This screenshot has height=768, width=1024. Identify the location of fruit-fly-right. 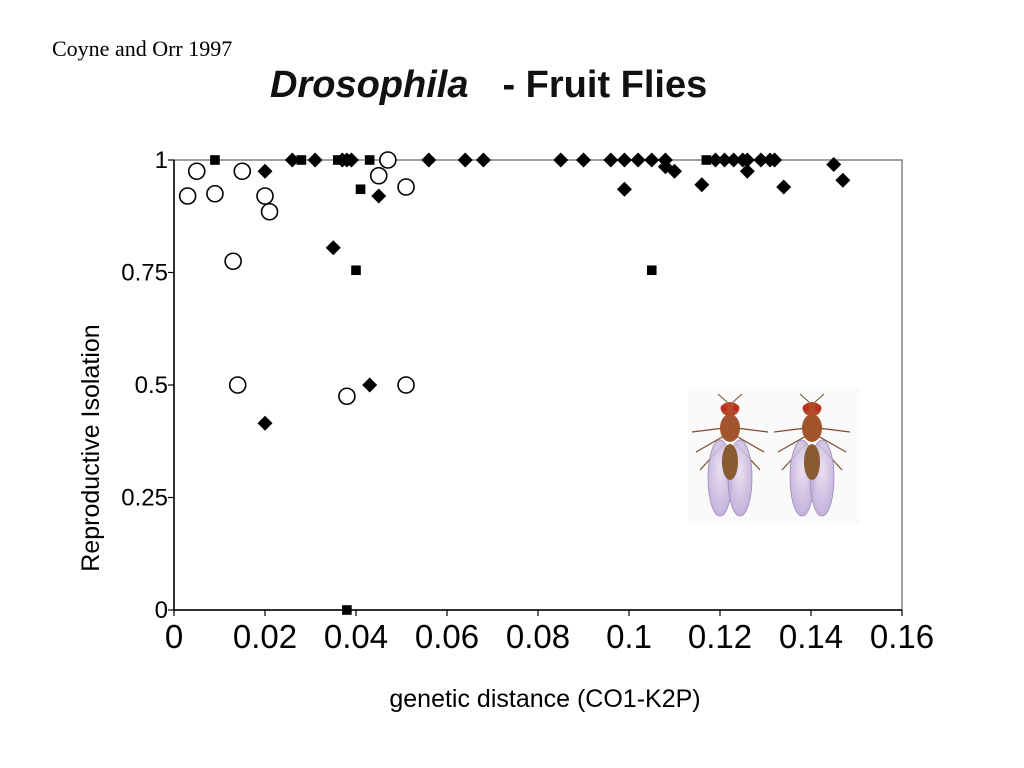
(812, 455).